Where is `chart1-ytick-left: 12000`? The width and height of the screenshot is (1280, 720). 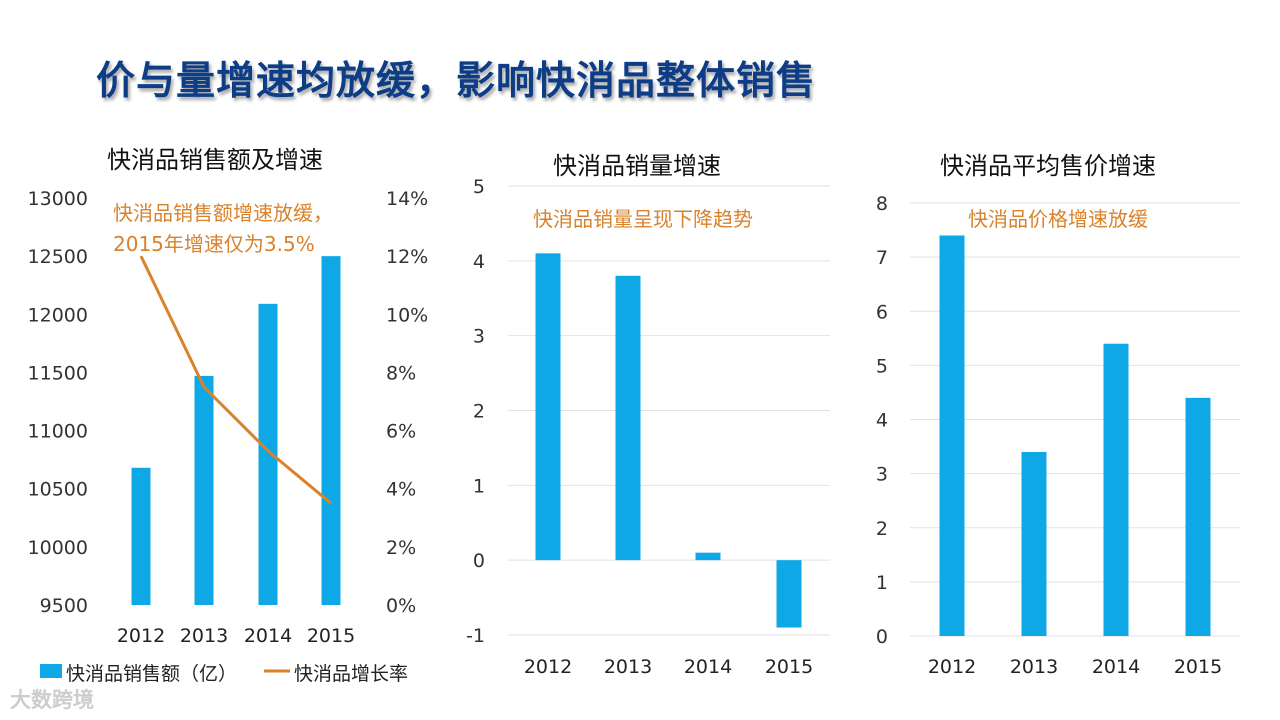 chart1-ytick-left: 12000 is located at coordinates (58, 315).